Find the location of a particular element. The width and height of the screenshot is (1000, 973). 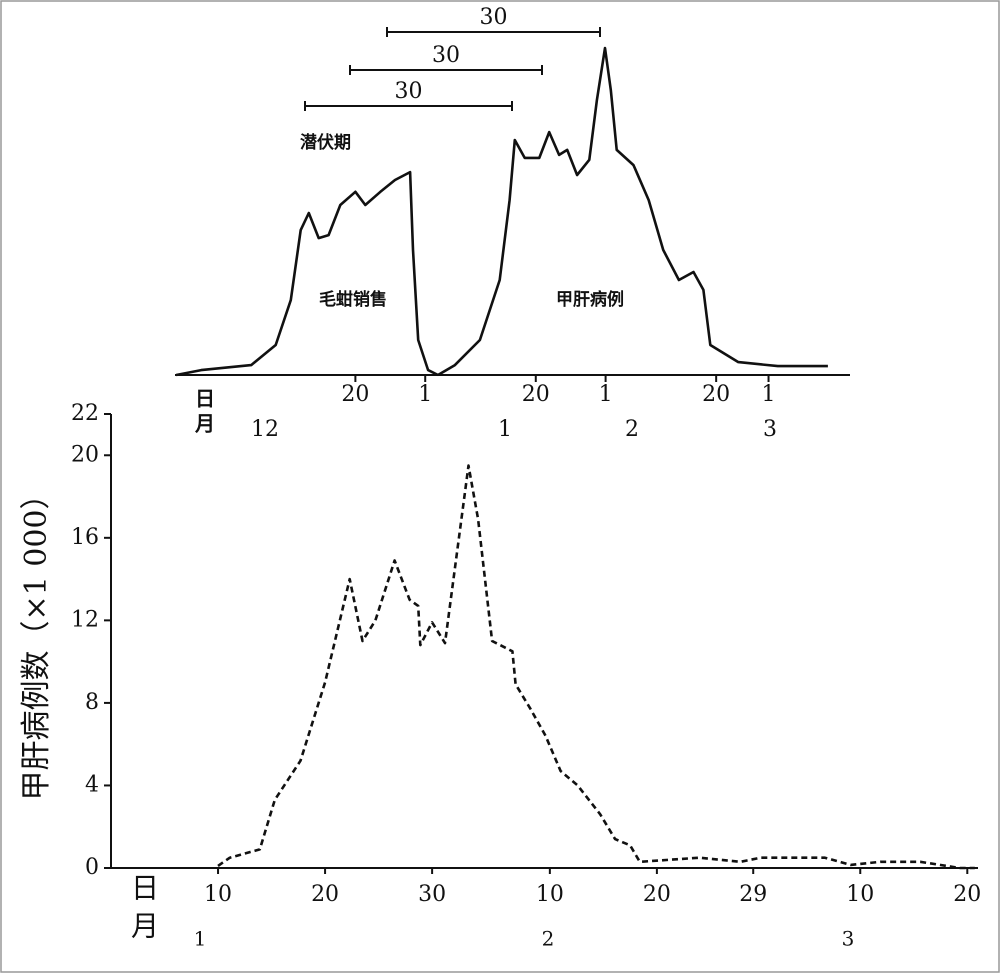

x-tick-label: 29 is located at coordinates (753, 894).